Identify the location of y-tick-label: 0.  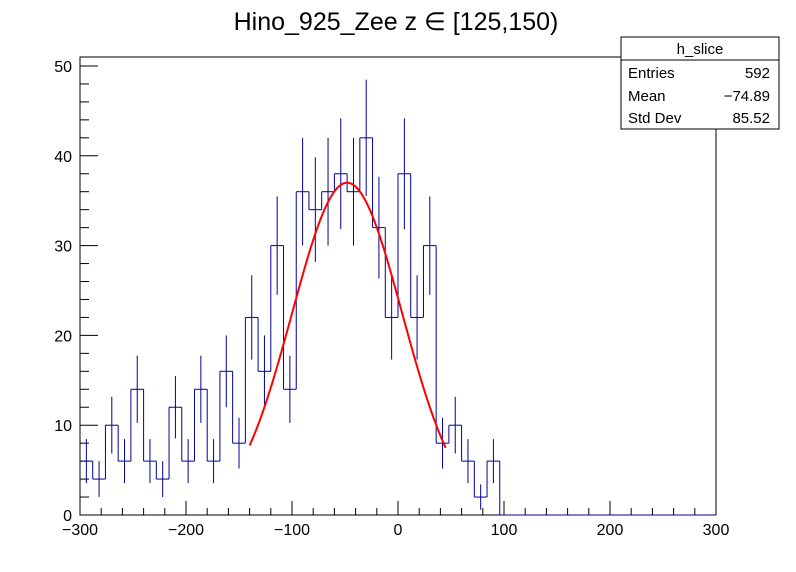
(67, 516).